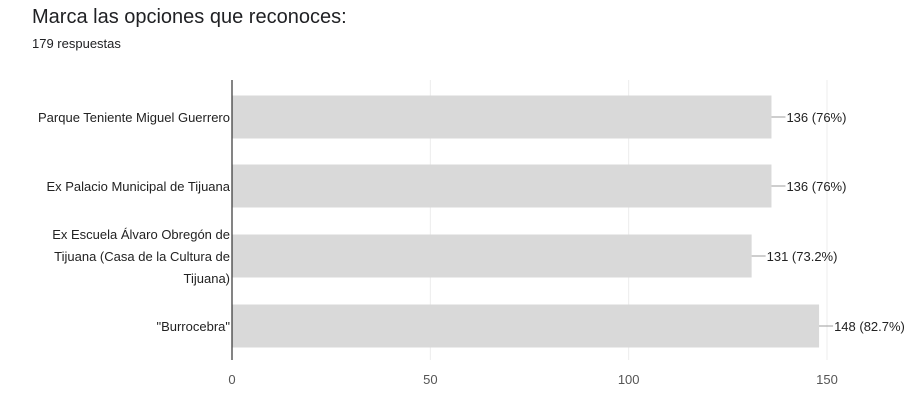 Image resolution: width=924 pixels, height=394 pixels. I want to click on x-tick-label: 50, so click(430, 379).